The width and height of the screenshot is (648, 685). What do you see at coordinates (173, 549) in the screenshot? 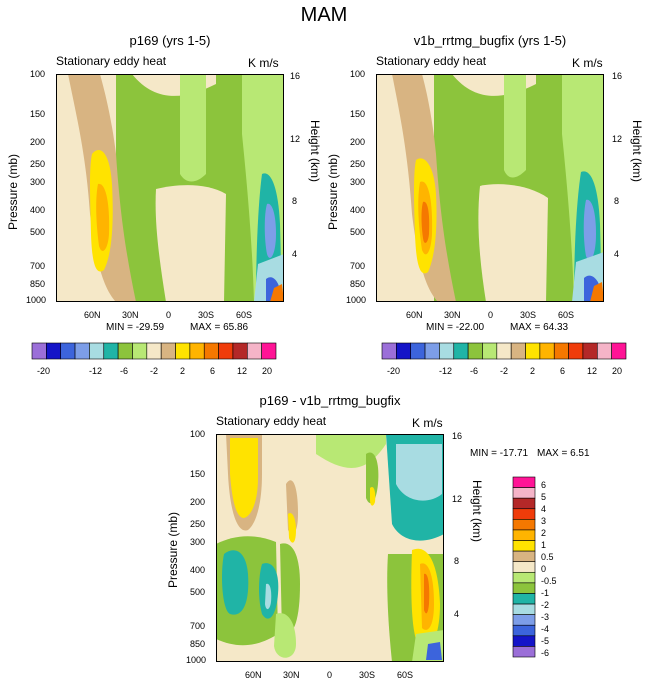
I see `panel3-pressure-label: Pressure (mb)` at bounding box center [173, 549].